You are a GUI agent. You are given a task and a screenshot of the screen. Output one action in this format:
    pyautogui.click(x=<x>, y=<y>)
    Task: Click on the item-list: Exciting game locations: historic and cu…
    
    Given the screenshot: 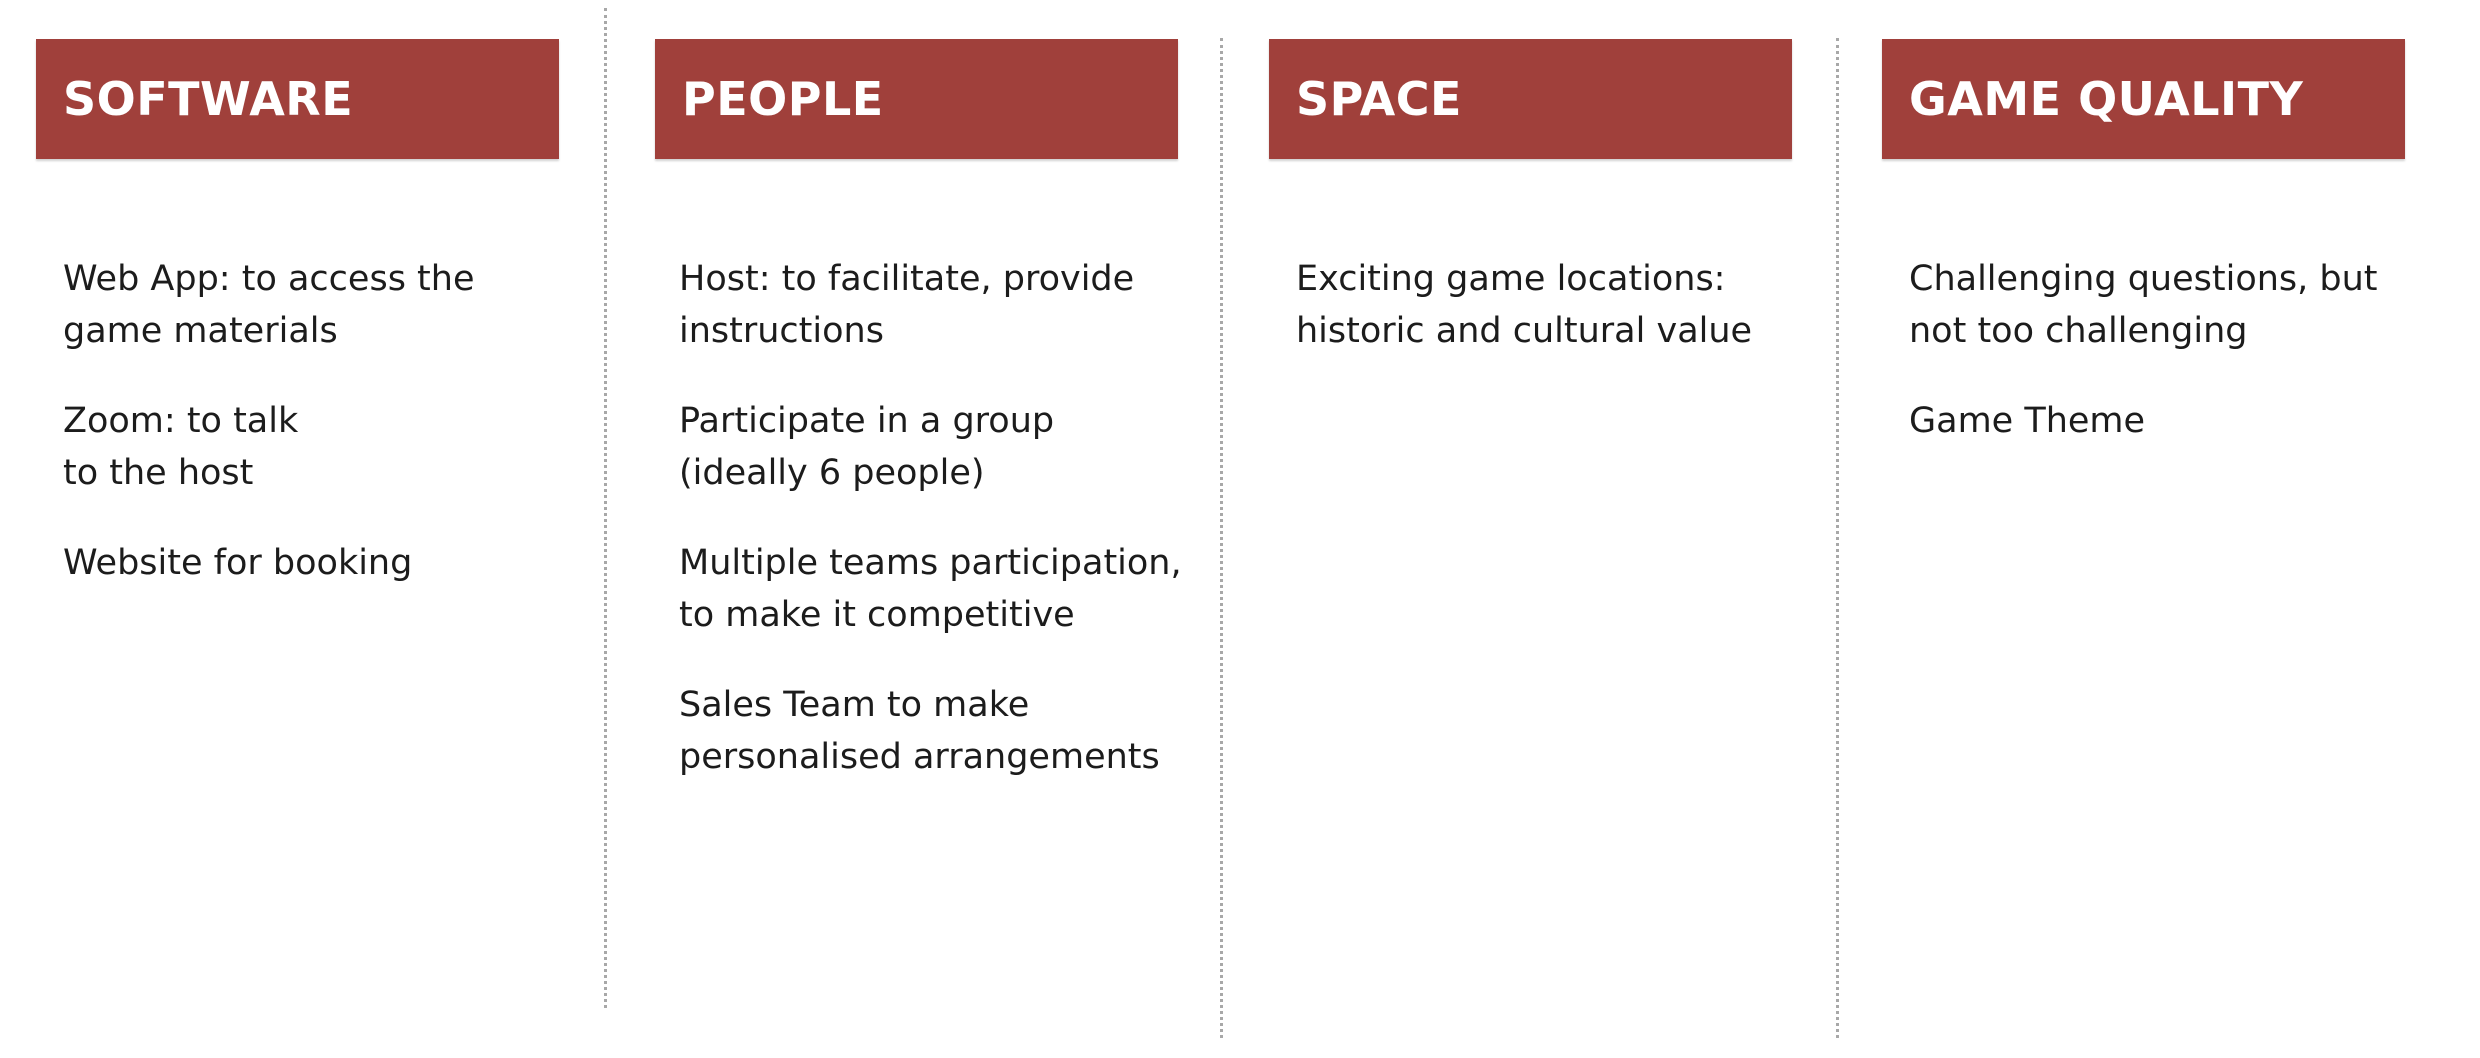 What is the action you would take?
    pyautogui.click(x=1551, y=324)
    